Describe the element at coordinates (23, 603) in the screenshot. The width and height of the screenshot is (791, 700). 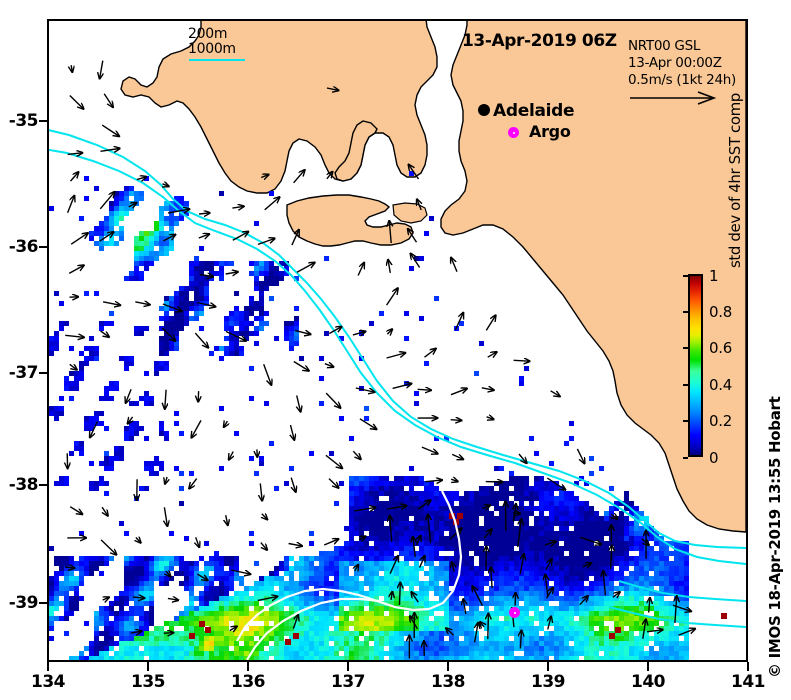
I see `y-axis-label: -39` at that location.